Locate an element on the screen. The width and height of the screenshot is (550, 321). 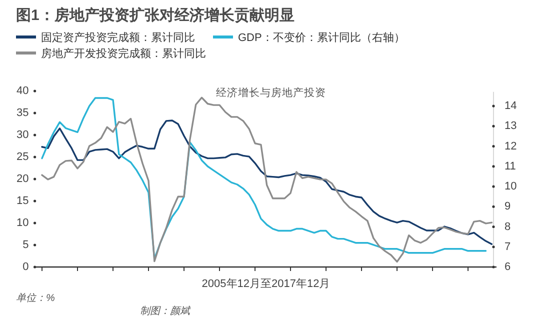
y-tick-label: 5 is located at coordinates (25, 245).